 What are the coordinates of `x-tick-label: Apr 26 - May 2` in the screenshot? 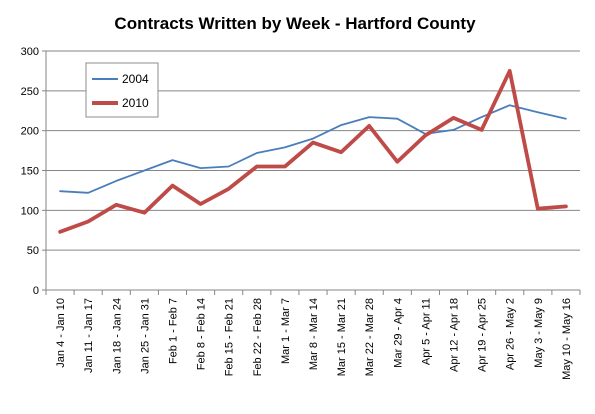 It's located at (511, 334).